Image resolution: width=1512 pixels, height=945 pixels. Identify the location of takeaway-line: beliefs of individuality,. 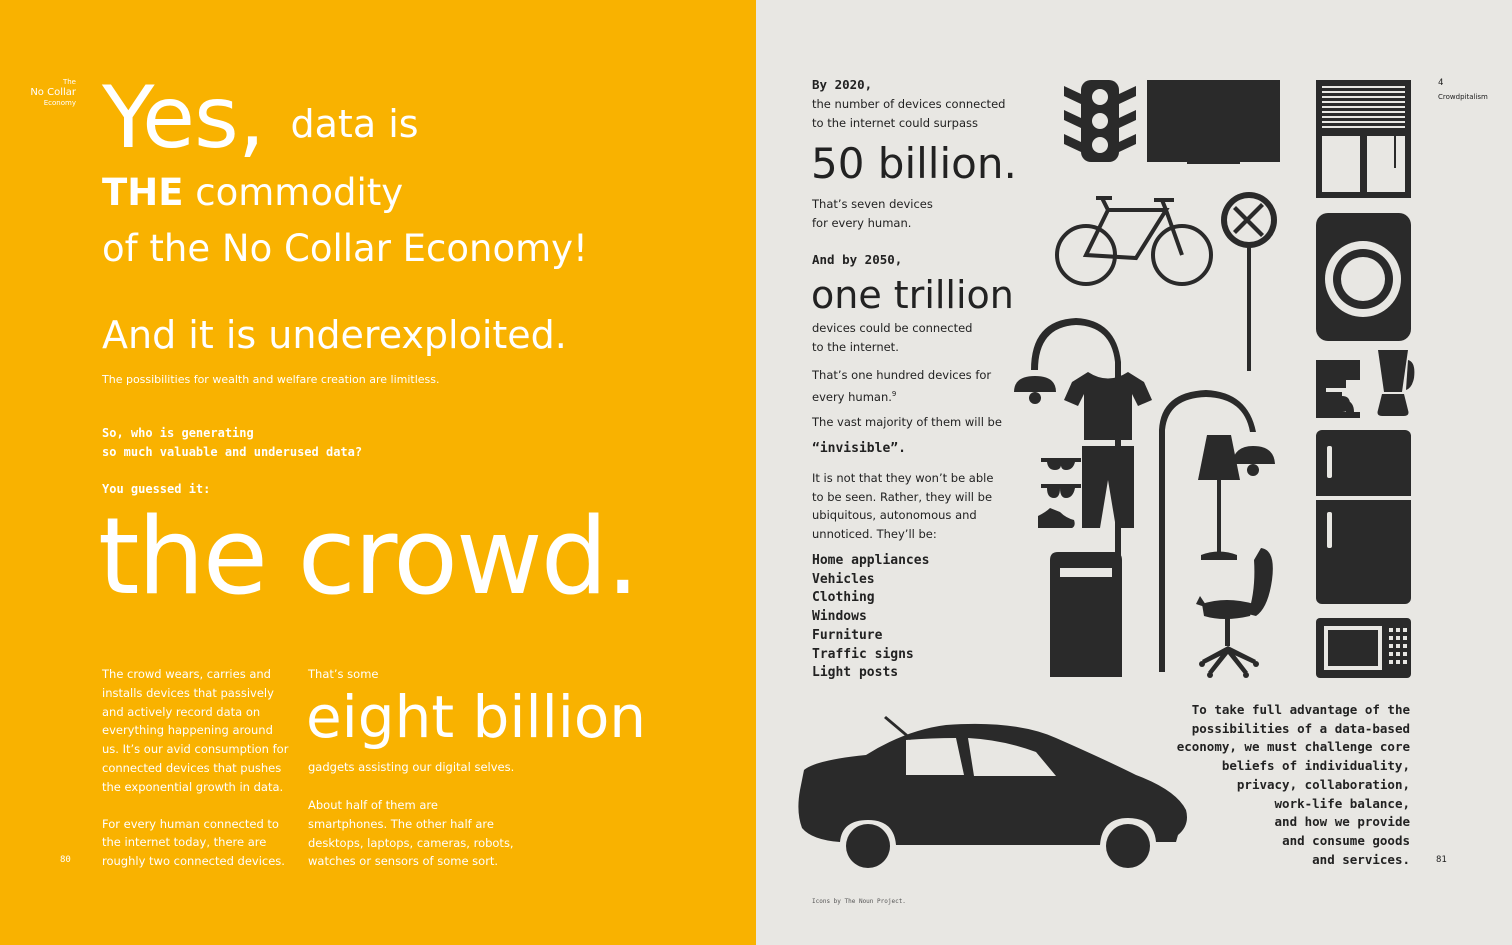
(1315, 766).